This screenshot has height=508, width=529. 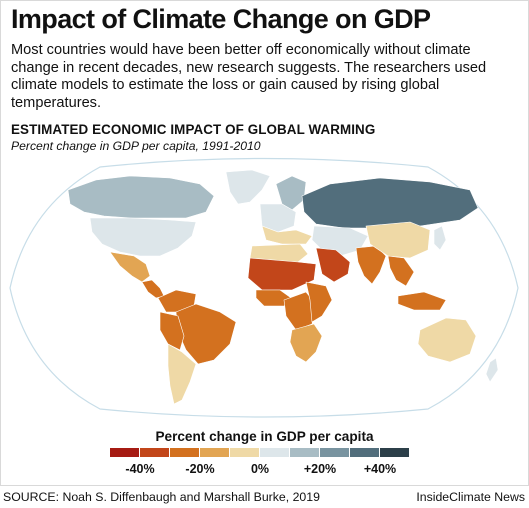 I want to click on region-united-states, so click(x=143, y=237).